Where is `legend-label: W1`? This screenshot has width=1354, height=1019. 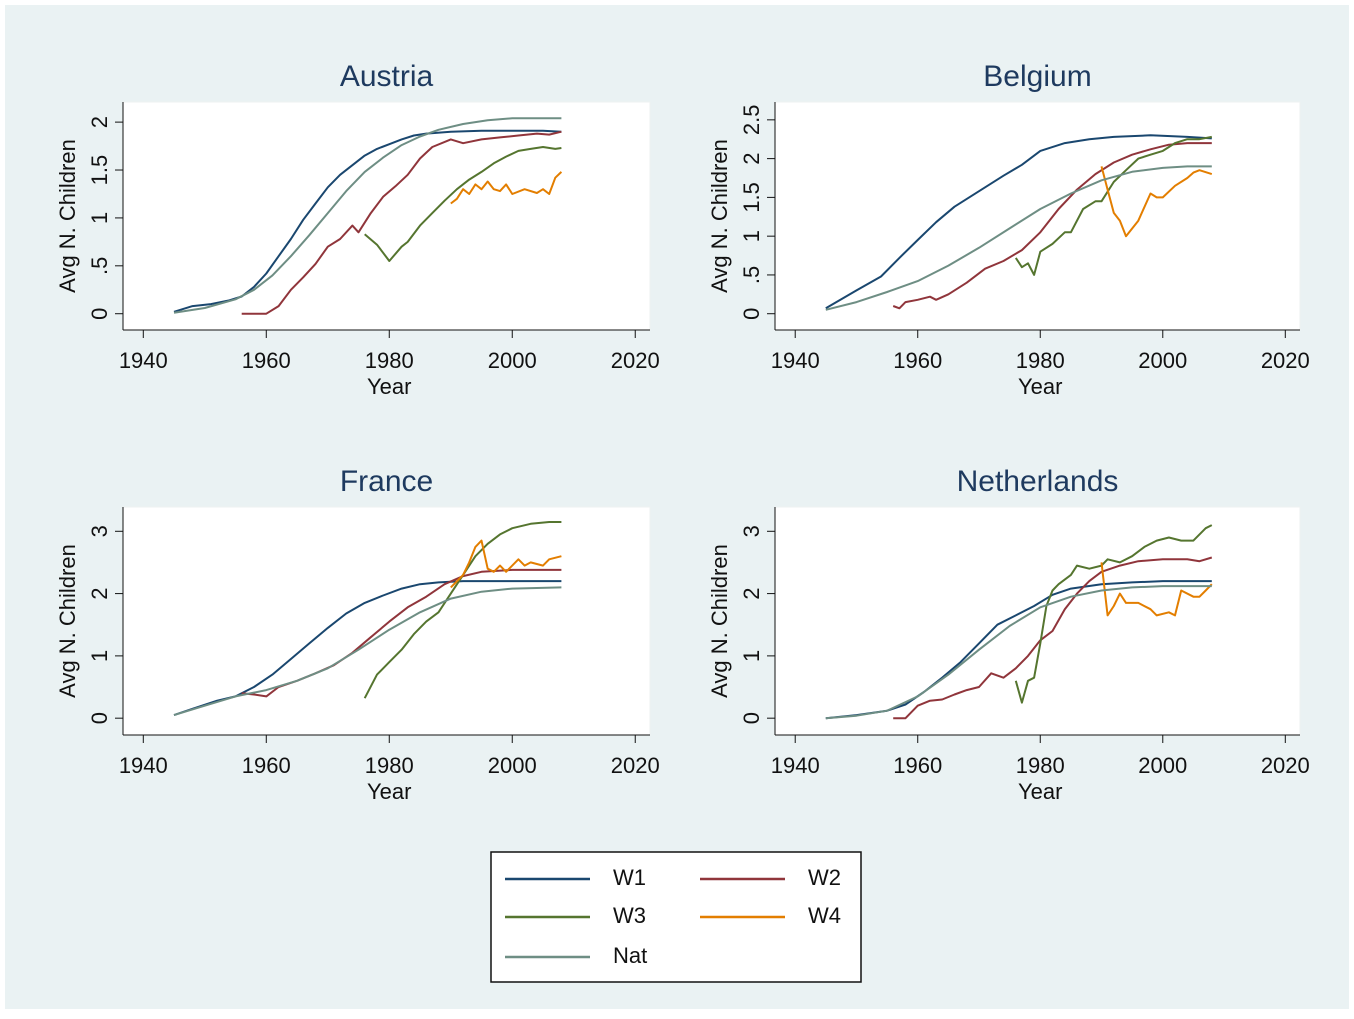
legend-label: W1 is located at coordinates (629, 877).